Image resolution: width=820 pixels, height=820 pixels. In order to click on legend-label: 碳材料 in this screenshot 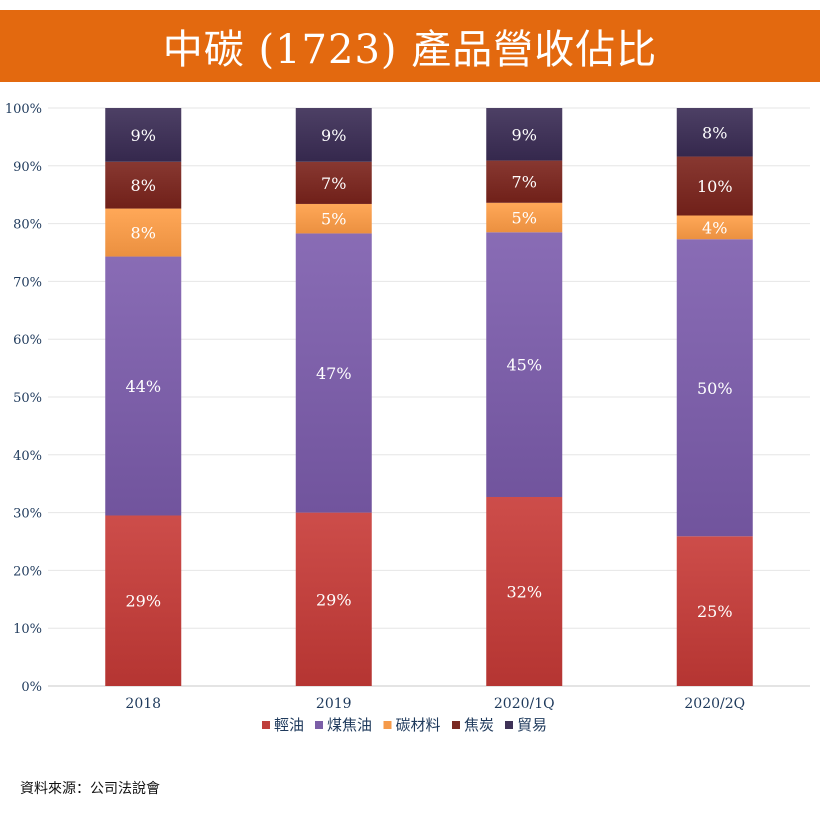, I will do `click(418, 725)`.